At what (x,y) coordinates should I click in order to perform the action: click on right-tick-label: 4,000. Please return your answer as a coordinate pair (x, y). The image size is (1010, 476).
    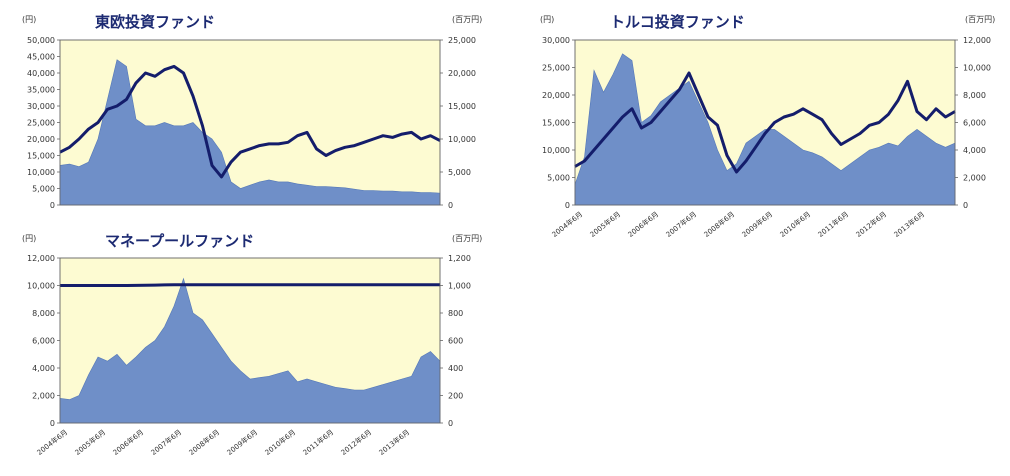
    Looking at the image, I should click on (974, 150).